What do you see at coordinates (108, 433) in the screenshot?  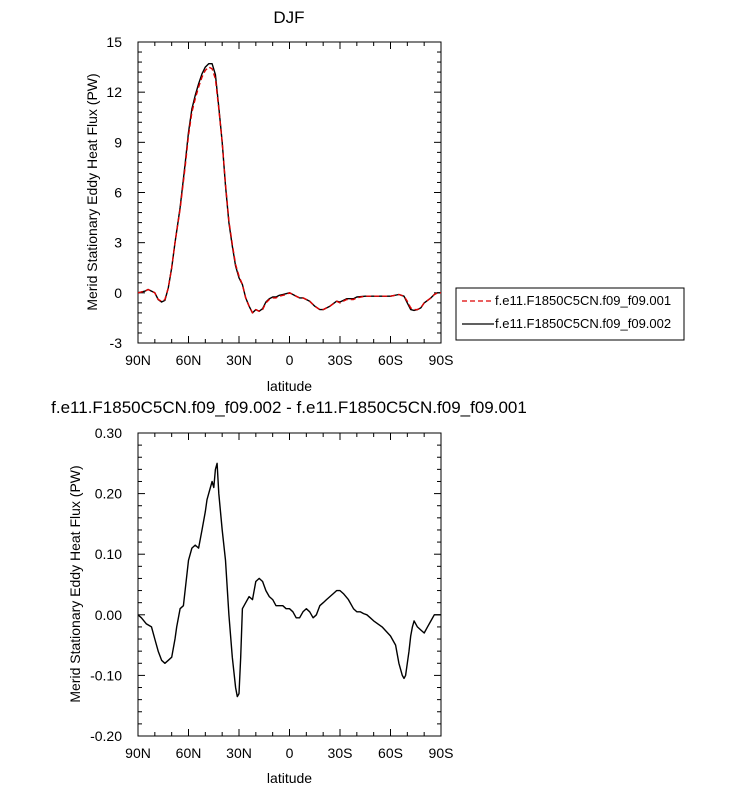 I see `bottom-y-tick-label: 0.30` at bounding box center [108, 433].